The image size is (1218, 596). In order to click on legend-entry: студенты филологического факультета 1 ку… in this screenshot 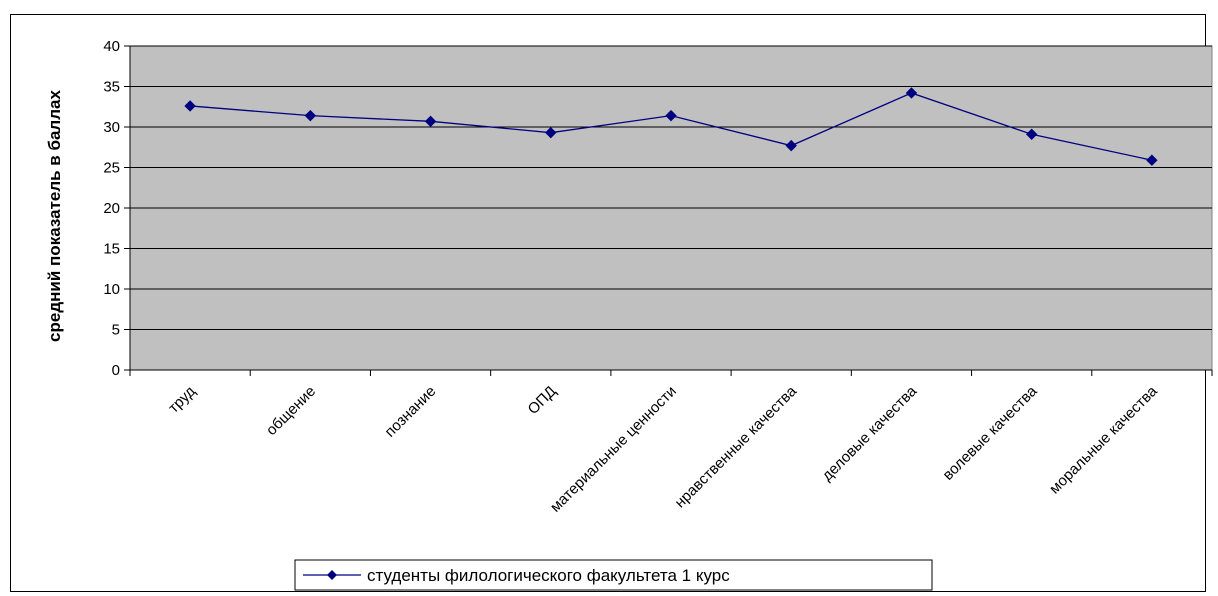, I will do `click(548, 575)`.